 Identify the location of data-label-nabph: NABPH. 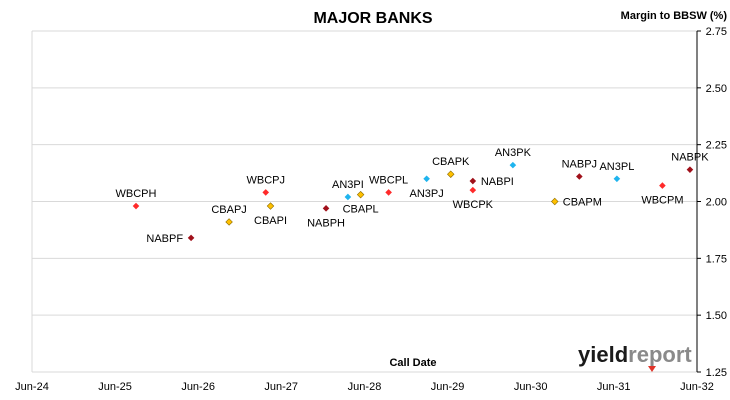
(326, 223).